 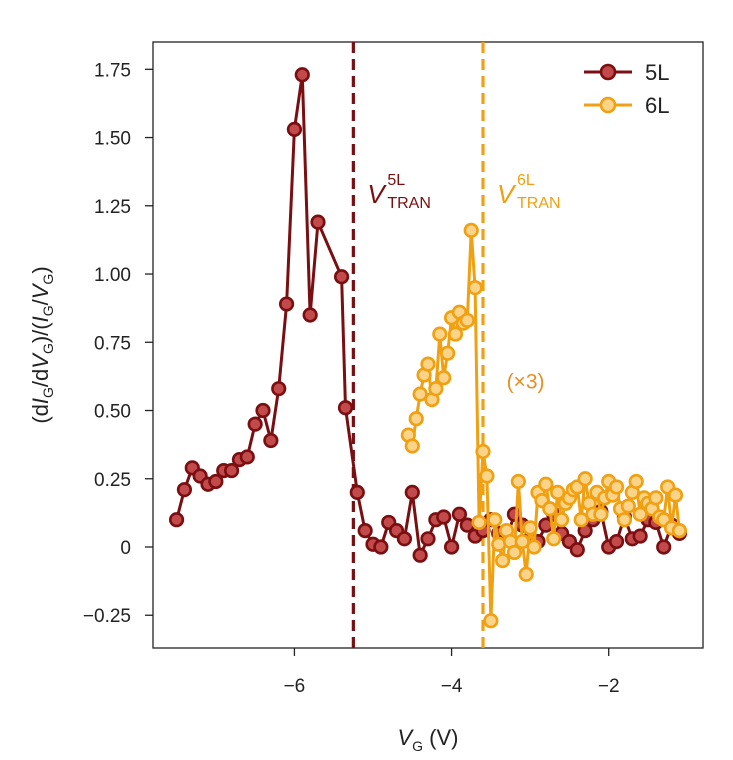 I want to click on x-axis-label-sub: G, so click(x=417, y=746).